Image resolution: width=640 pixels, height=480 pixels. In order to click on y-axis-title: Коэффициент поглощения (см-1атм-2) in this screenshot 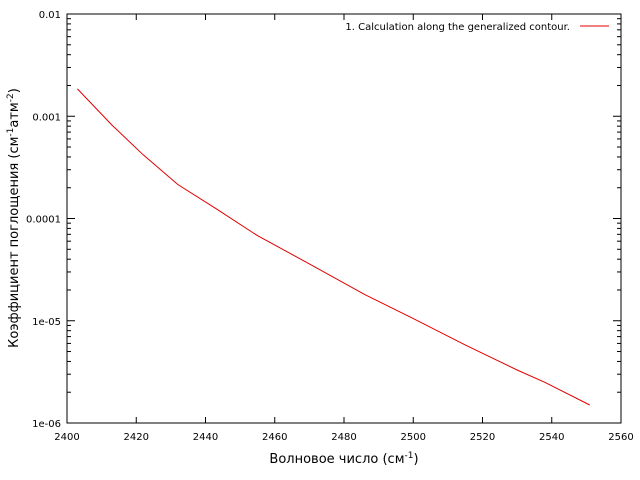, I will do `click(14, 218)`.